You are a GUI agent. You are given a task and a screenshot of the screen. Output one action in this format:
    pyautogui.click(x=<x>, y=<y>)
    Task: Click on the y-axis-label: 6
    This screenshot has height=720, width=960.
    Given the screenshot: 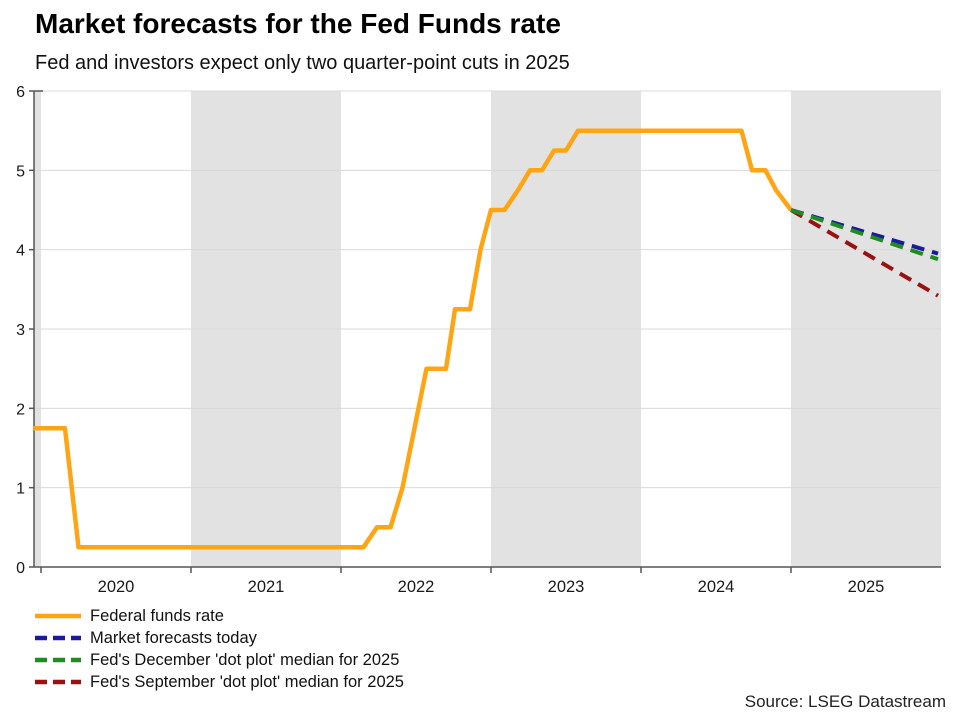 What is the action you would take?
    pyautogui.click(x=20, y=92)
    